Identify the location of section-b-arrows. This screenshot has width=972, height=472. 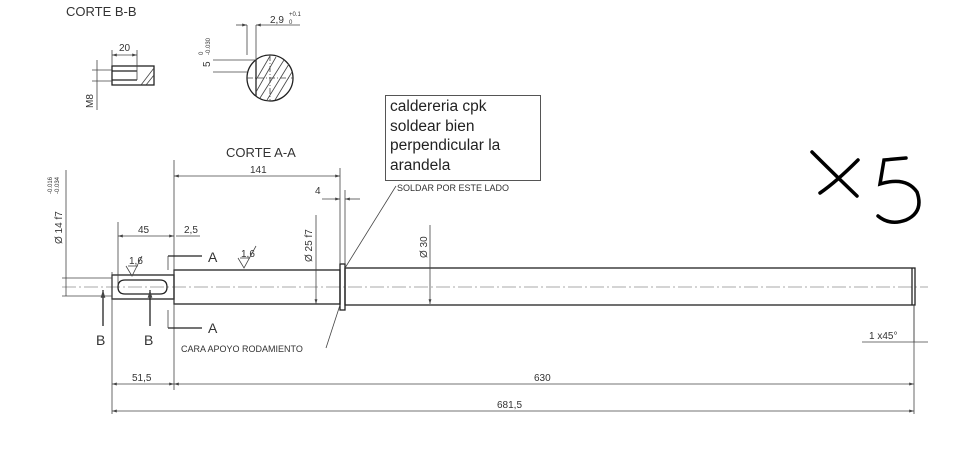
(126, 308).